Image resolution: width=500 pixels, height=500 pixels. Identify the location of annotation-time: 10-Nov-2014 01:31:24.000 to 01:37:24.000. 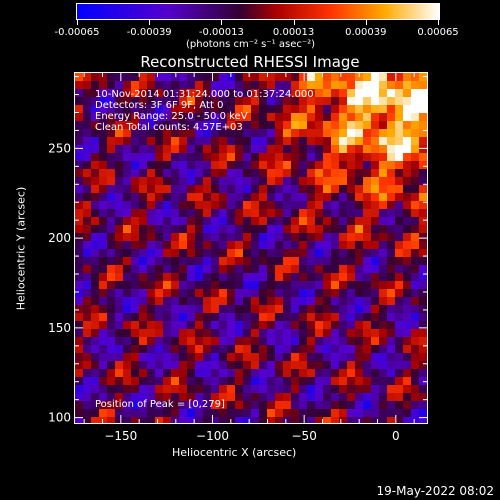
(204, 94).